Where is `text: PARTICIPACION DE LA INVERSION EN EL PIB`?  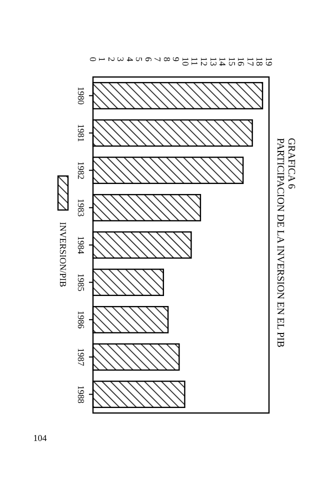 text: PARTICIPACION DE LA INVERSION EN EL PIB is located at coordinates (280, 243).